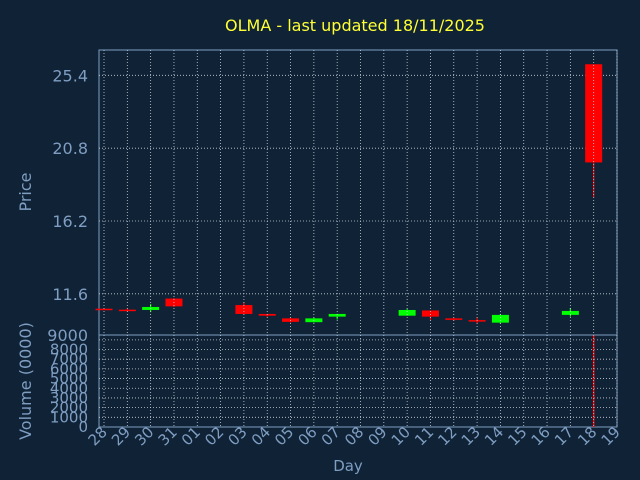 This screenshot has width=640, height=480. Describe the element at coordinates (348, 466) in the screenshot. I see `x-axis-label: Day` at that location.